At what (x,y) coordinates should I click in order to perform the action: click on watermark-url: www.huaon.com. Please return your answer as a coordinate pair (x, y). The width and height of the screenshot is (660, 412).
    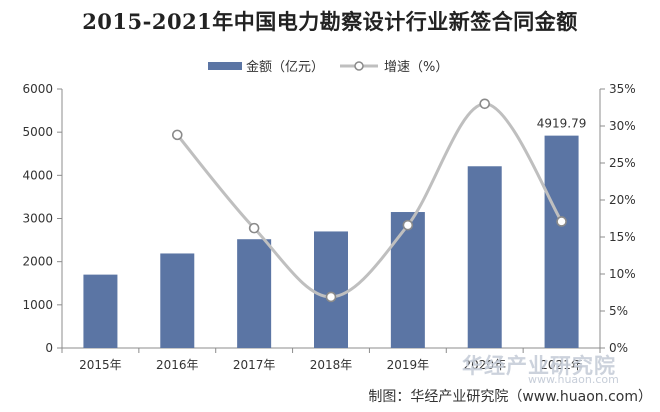
    Looking at the image, I should click on (573, 379).